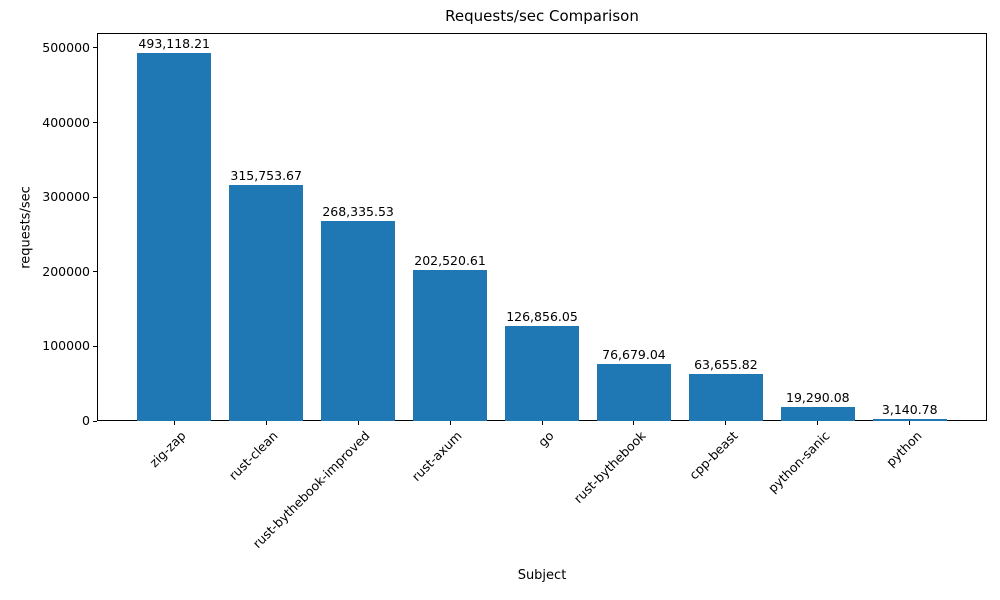  What do you see at coordinates (86, 420) in the screenshot?
I see `y-tick-label: 0` at bounding box center [86, 420].